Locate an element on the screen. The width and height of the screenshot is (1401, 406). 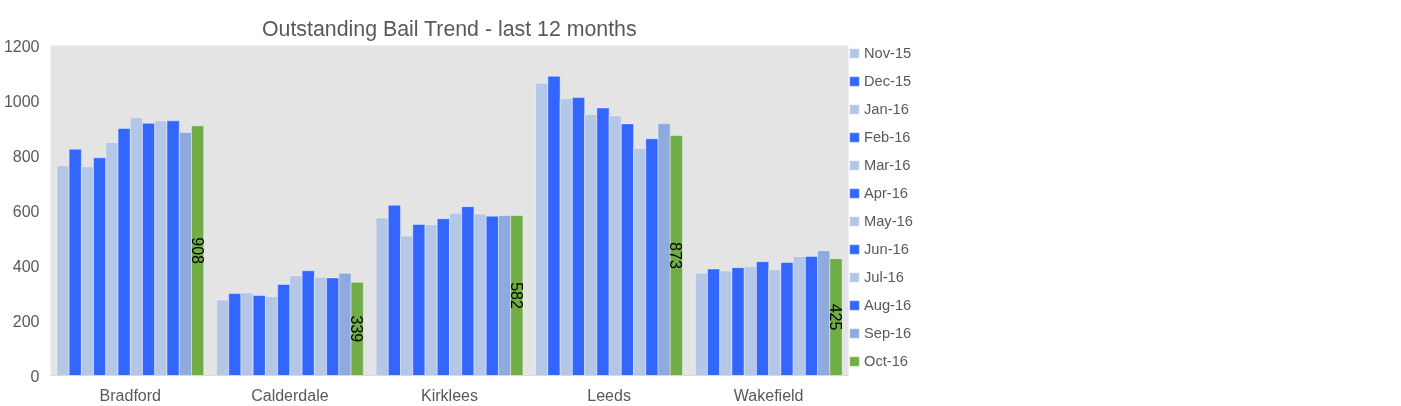
chart-title: Outstanding Bail Trend - last 12 months is located at coordinates (449, 28).